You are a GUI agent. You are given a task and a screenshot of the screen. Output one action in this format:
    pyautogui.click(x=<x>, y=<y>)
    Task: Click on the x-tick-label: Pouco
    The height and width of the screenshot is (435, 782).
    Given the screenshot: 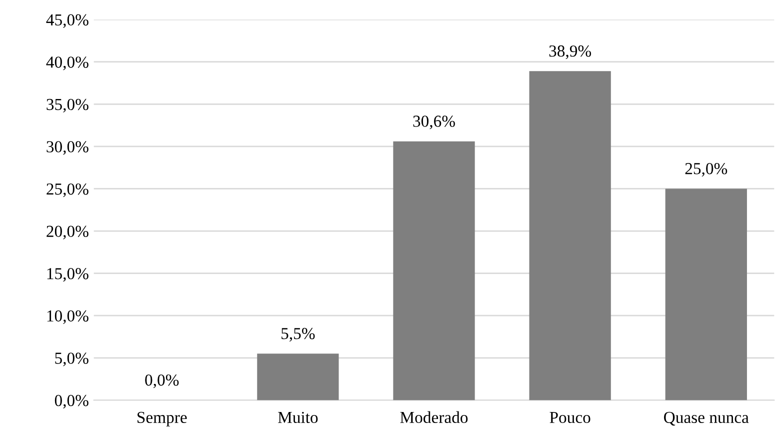 What is the action you would take?
    pyautogui.click(x=570, y=418)
    